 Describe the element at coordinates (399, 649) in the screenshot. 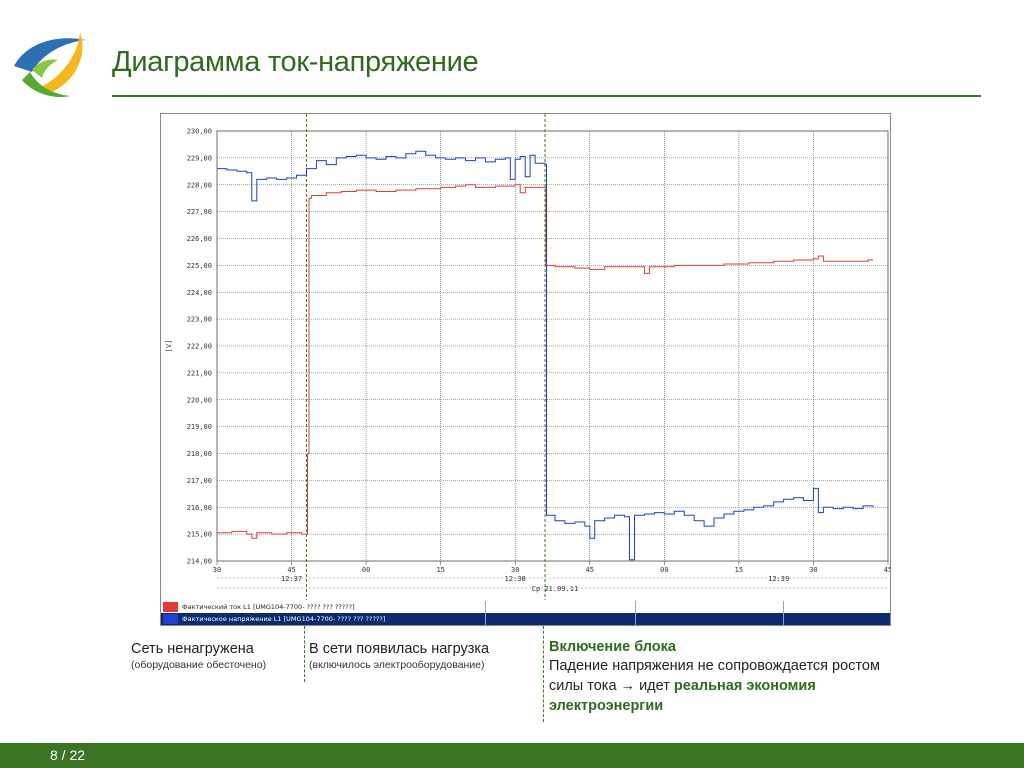

I see `annotation-load-on-heading: В сети появилась нагрузка` at that location.